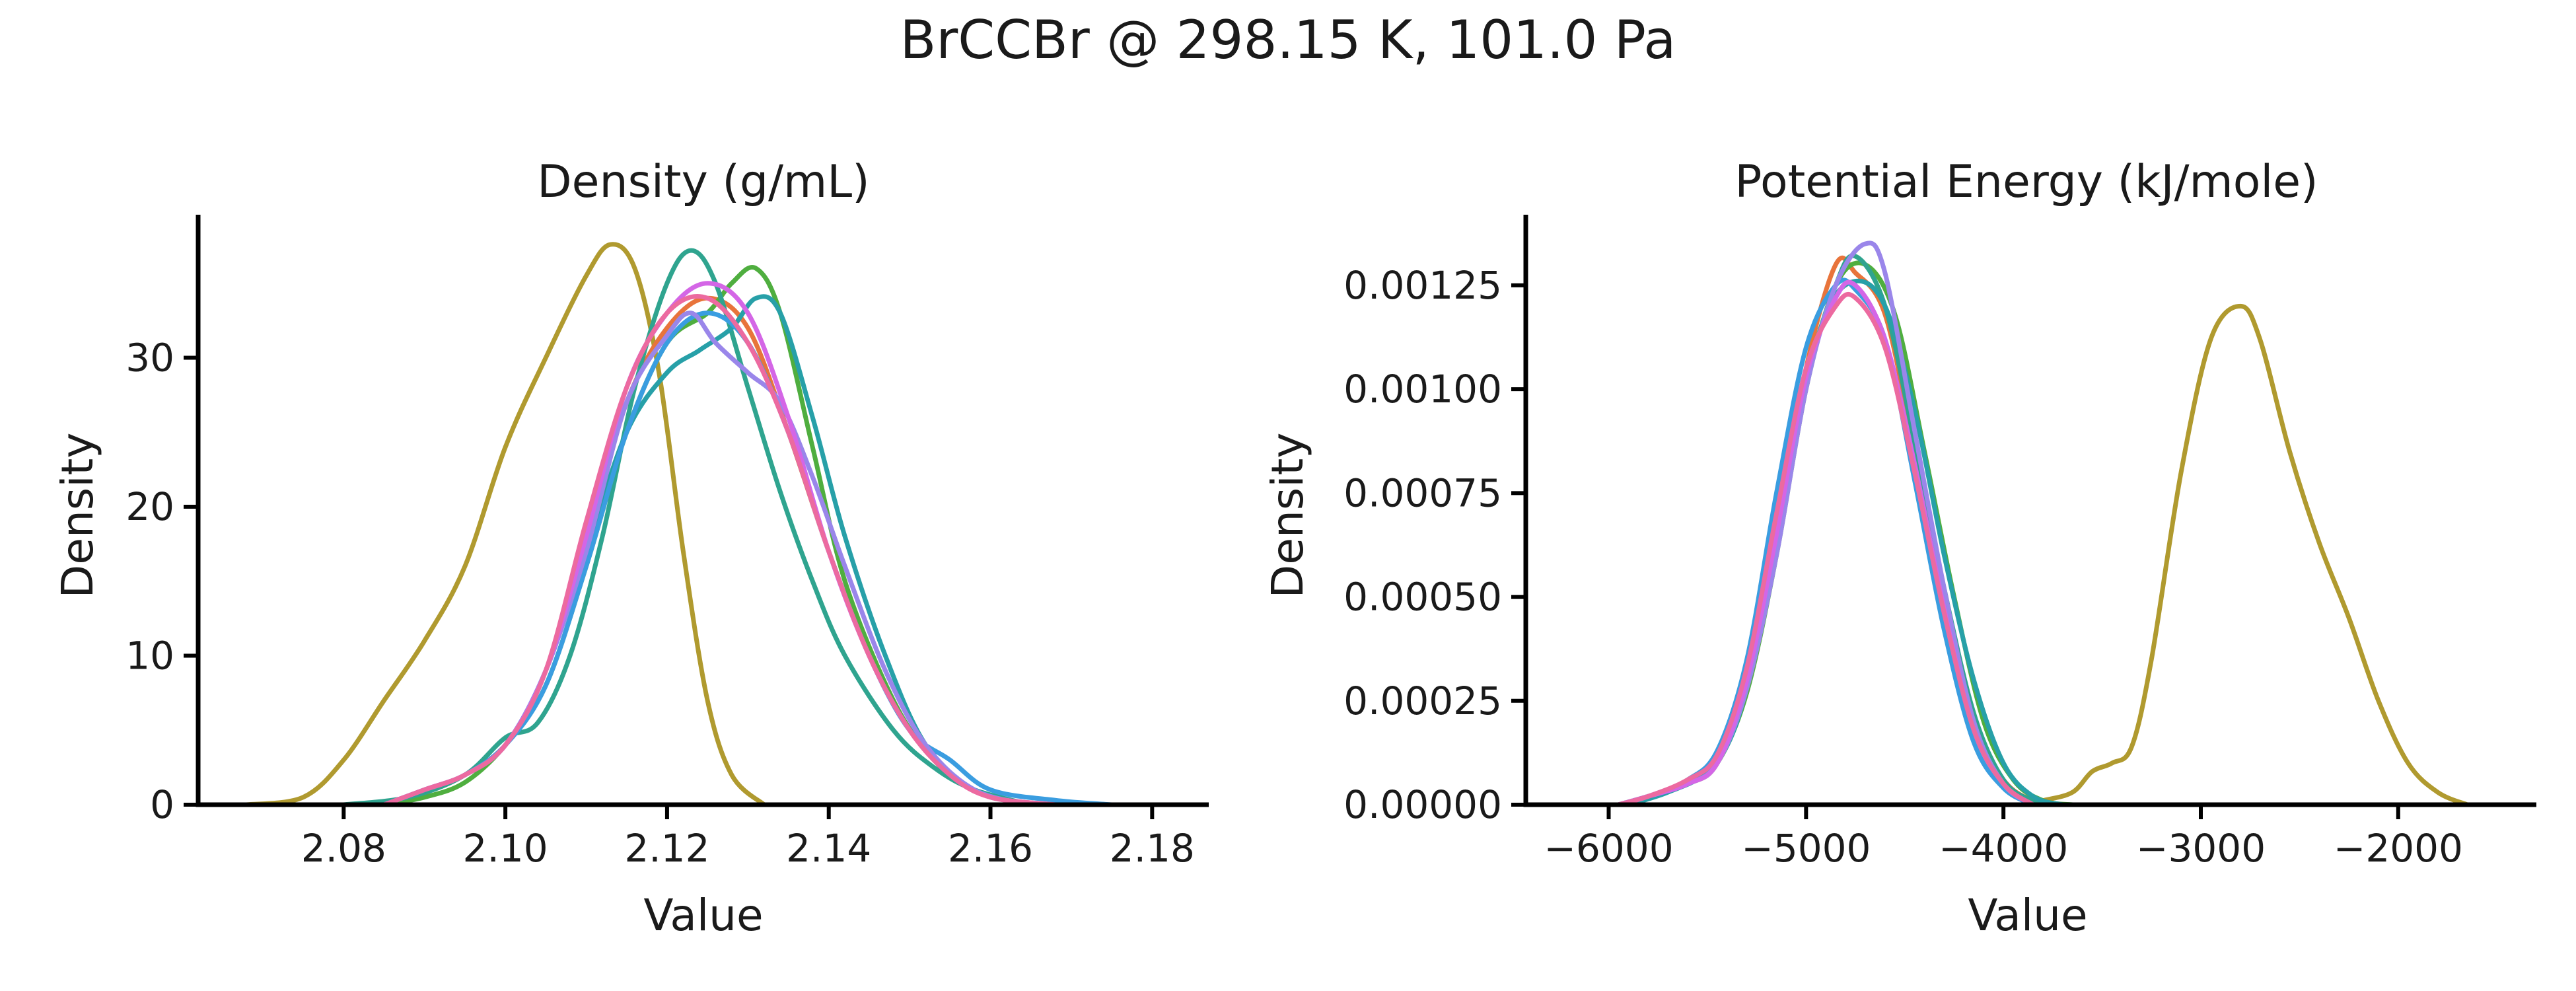  I want to click on potential-energy-x-tick-label: −6000, so click(1609, 848).